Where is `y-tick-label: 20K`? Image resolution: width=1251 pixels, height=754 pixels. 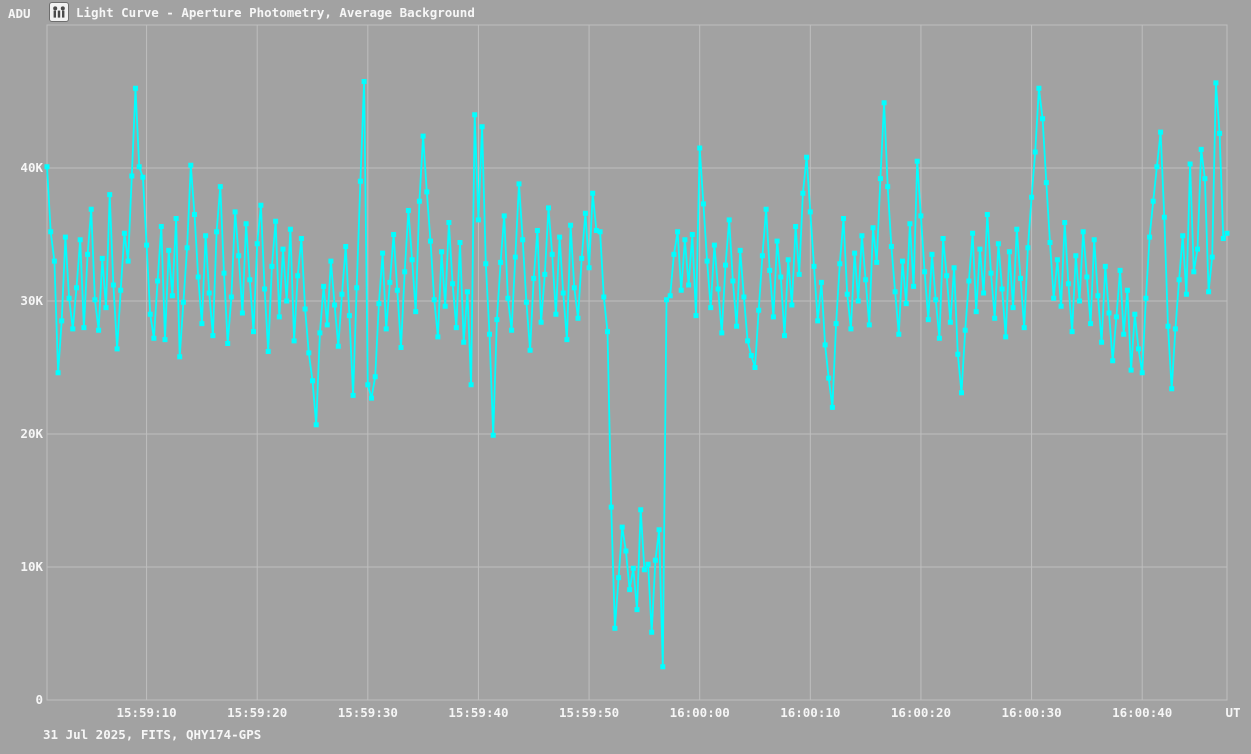 y-tick-label: 20K is located at coordinates (31, 433).